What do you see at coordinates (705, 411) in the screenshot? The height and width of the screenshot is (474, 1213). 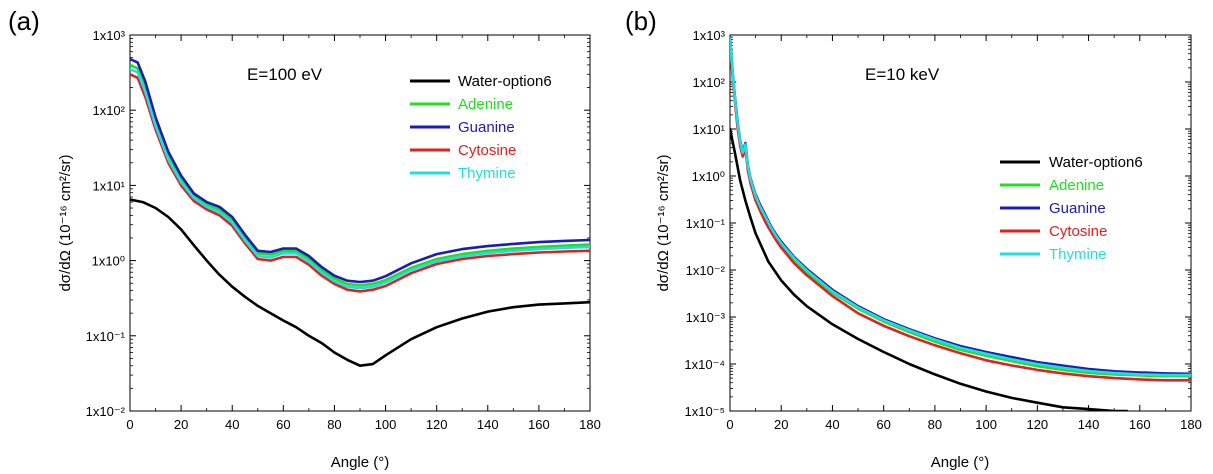 I see `y-tick-label: 1x10⁻⁵` at bounding box center [705, 411].